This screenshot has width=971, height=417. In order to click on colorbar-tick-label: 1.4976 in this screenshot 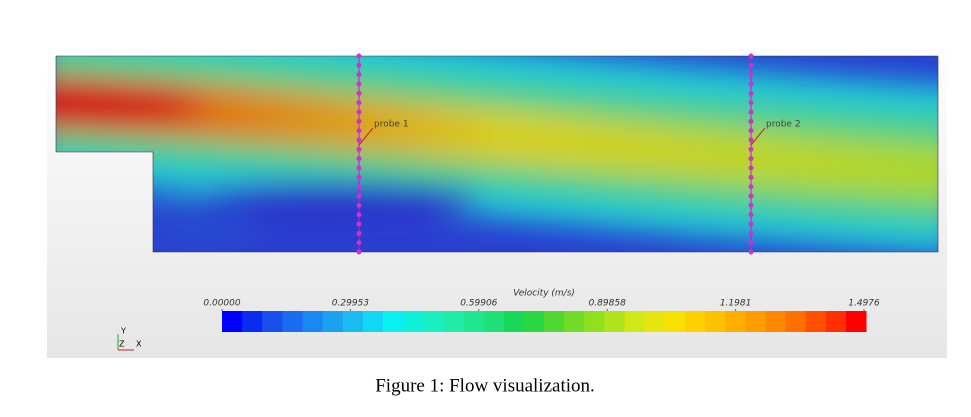, I will do `click(864, 304)`.